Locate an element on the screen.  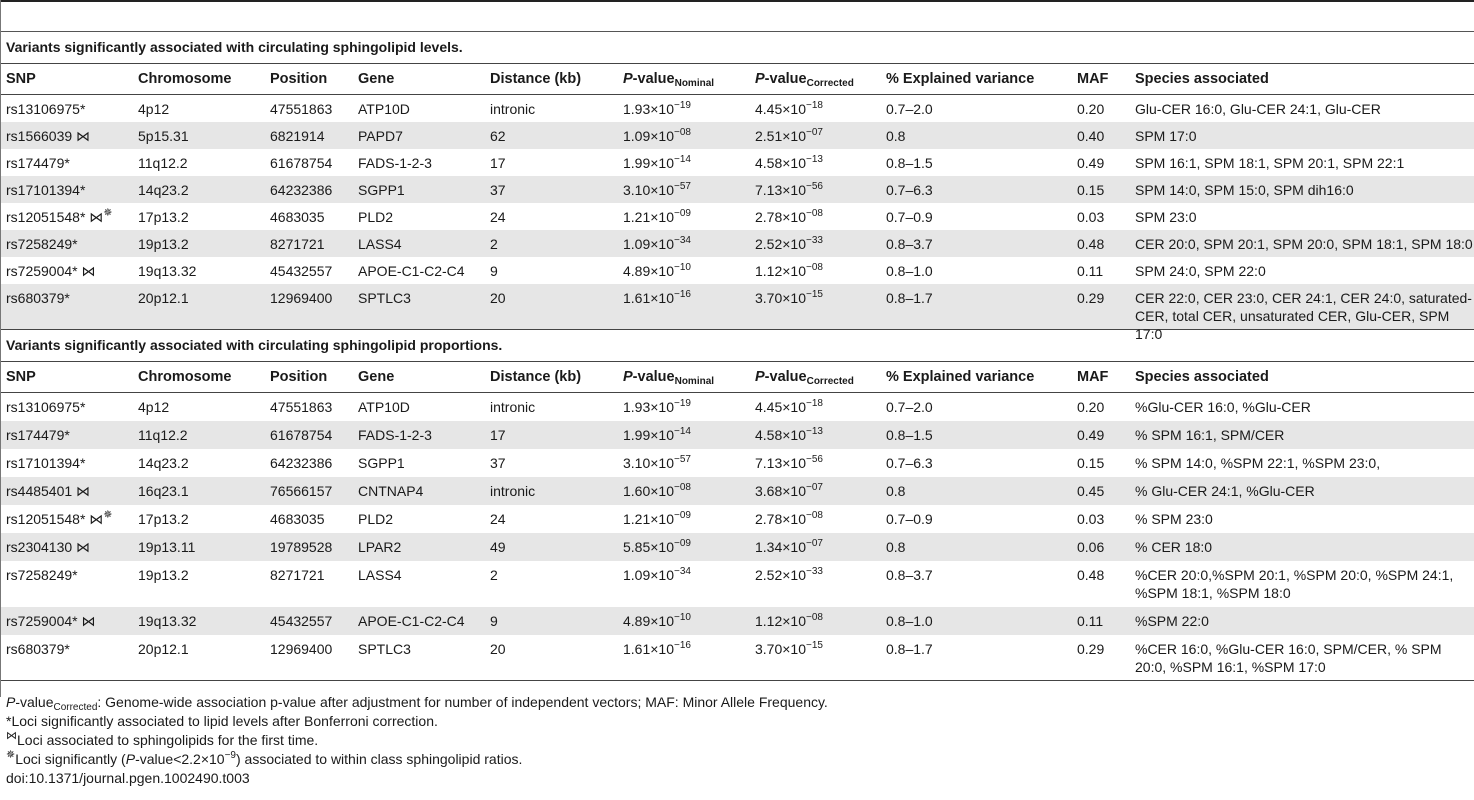
cell-position: 6821914 is located at coordinates (297, 136).